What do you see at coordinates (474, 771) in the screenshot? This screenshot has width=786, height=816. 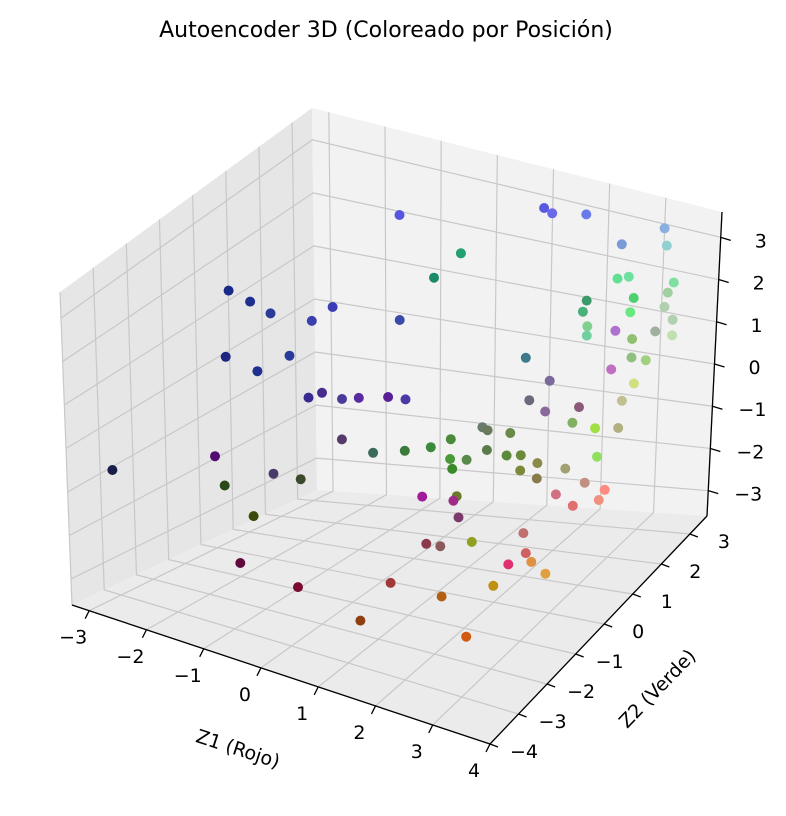 I see `x-tick-label: 4` at bounding box center [474, 771].